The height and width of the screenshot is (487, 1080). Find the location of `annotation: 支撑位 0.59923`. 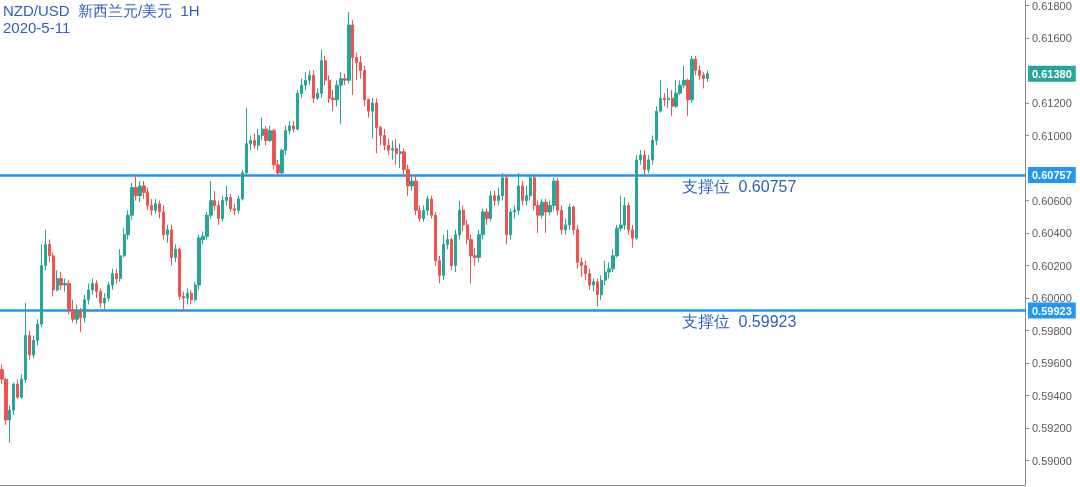

annotation: 支撑位 0.59923 is located at coordinates (739, 322).